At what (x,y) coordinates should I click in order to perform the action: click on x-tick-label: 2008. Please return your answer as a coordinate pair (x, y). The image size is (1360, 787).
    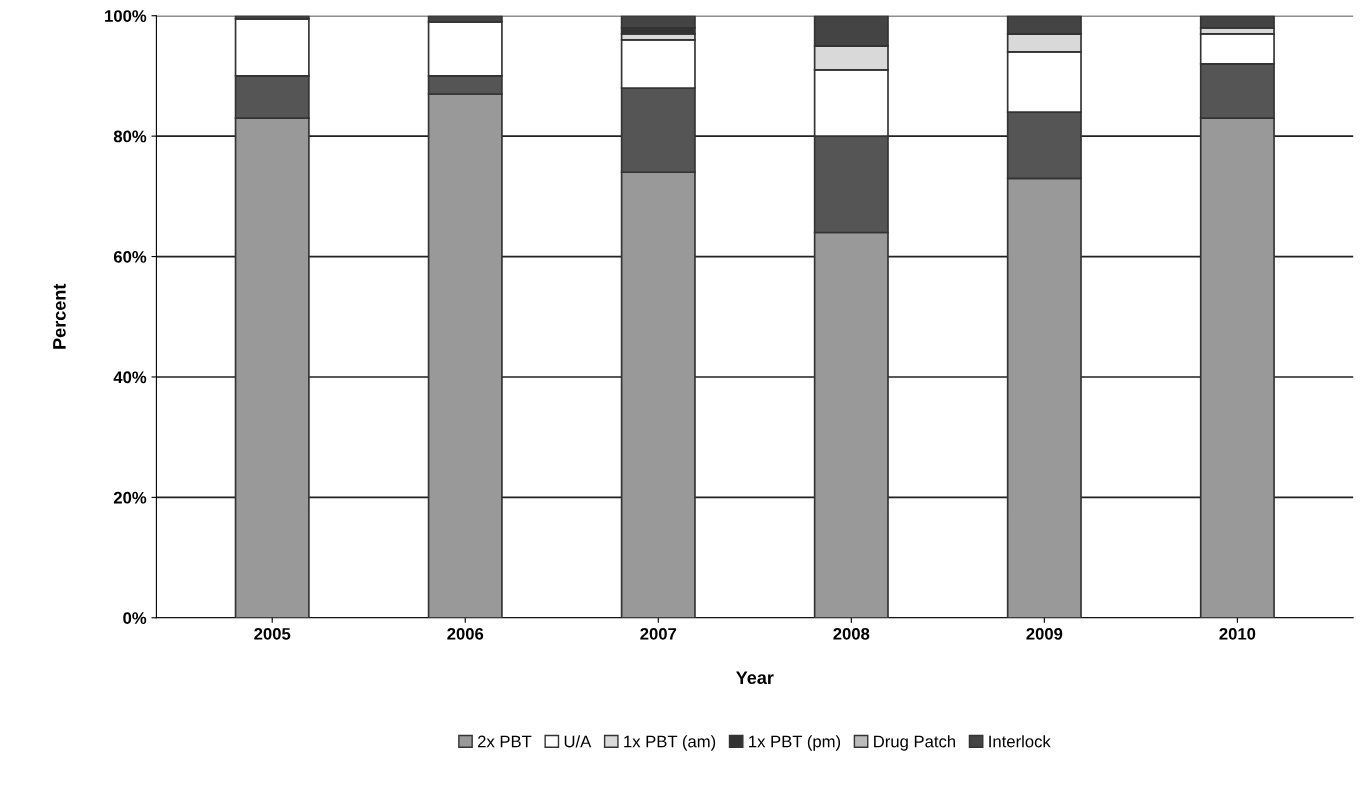
    Looking at the image, I should click on (851, 633).